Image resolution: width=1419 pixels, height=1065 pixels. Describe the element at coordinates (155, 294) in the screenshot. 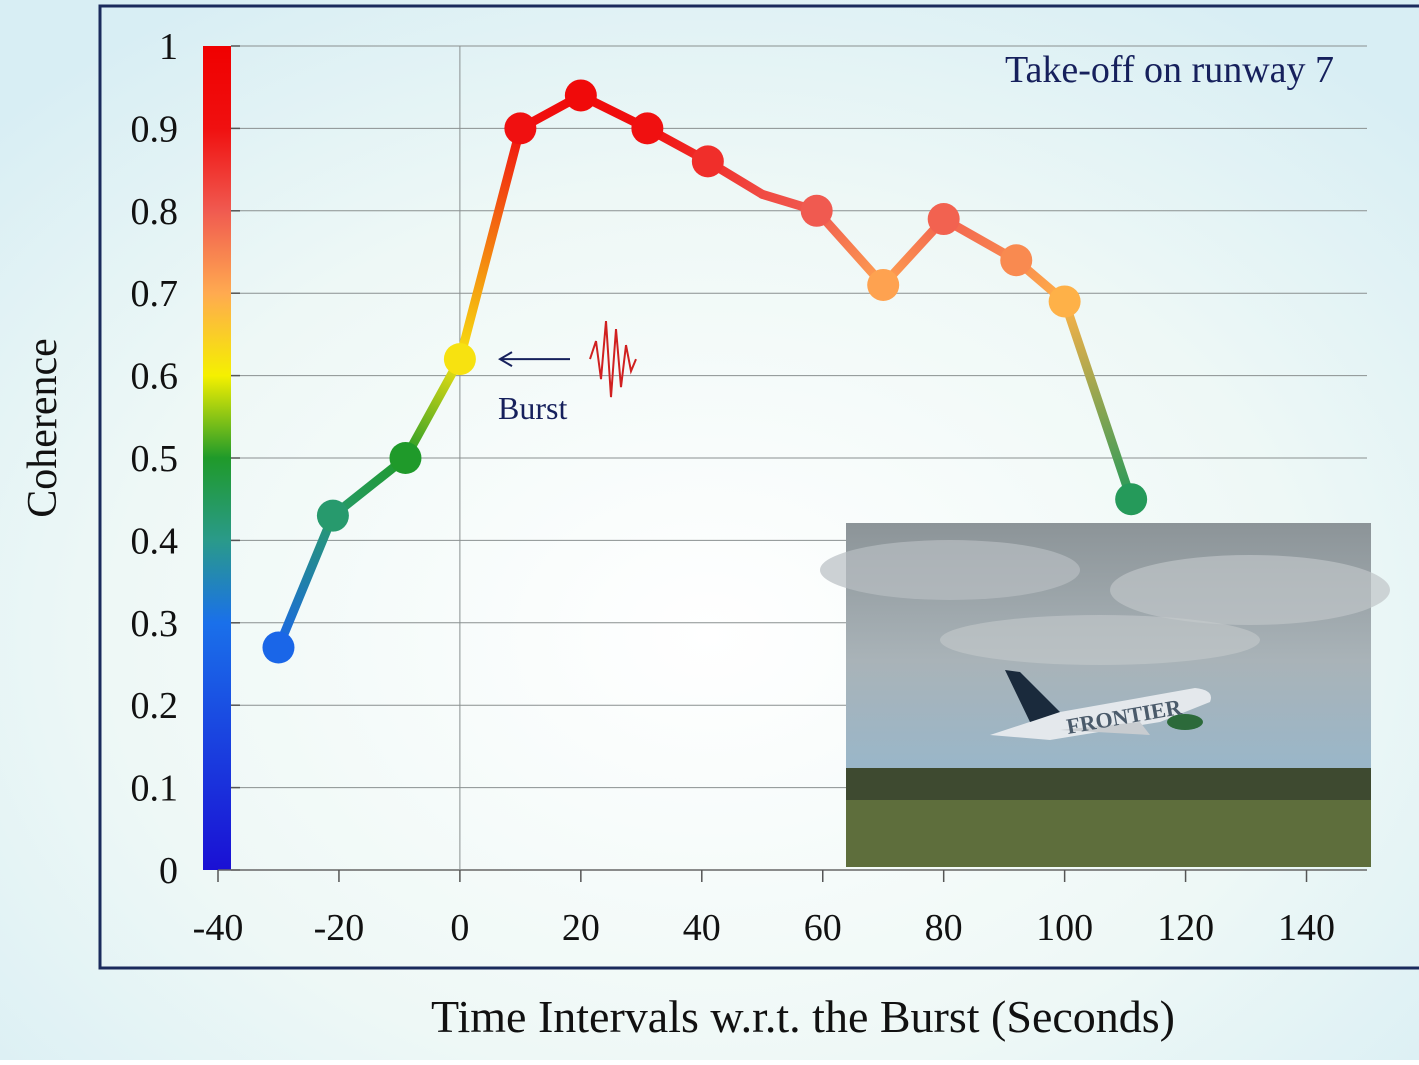

I see `y-tick-label: 0.7` at that location.